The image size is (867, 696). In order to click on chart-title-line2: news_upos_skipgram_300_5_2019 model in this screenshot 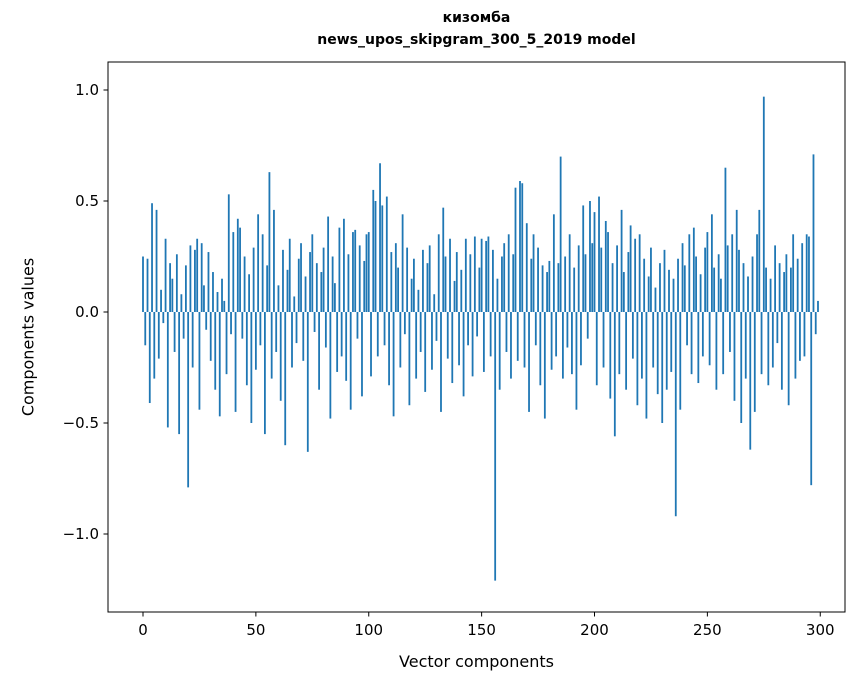, I will do `click(476, 39)`.